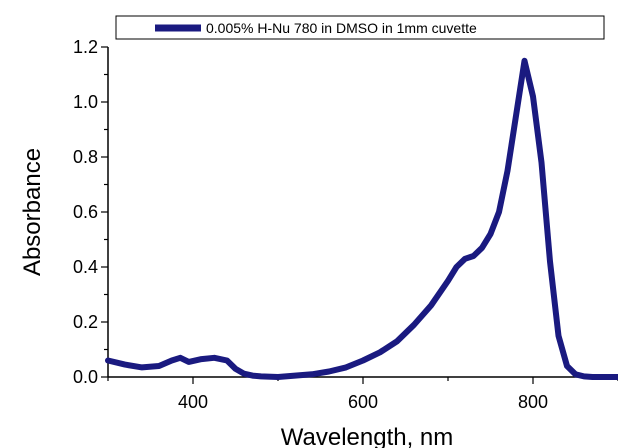 This screenshot has width=618, height=448. I want to click on legend-label: 0.005% H-Nu 780 in DMSO in 1mm cuvette, so click(341, 28).